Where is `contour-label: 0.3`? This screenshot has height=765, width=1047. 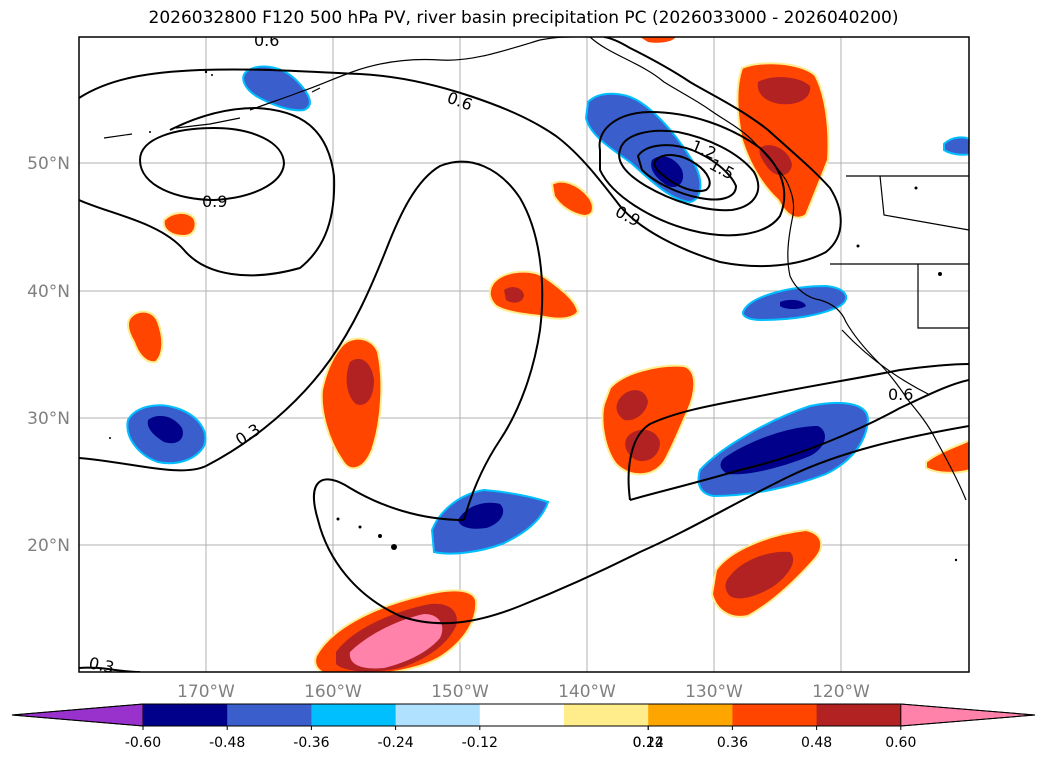
contour-label: 0.3 is located at coordinates (101, 665).